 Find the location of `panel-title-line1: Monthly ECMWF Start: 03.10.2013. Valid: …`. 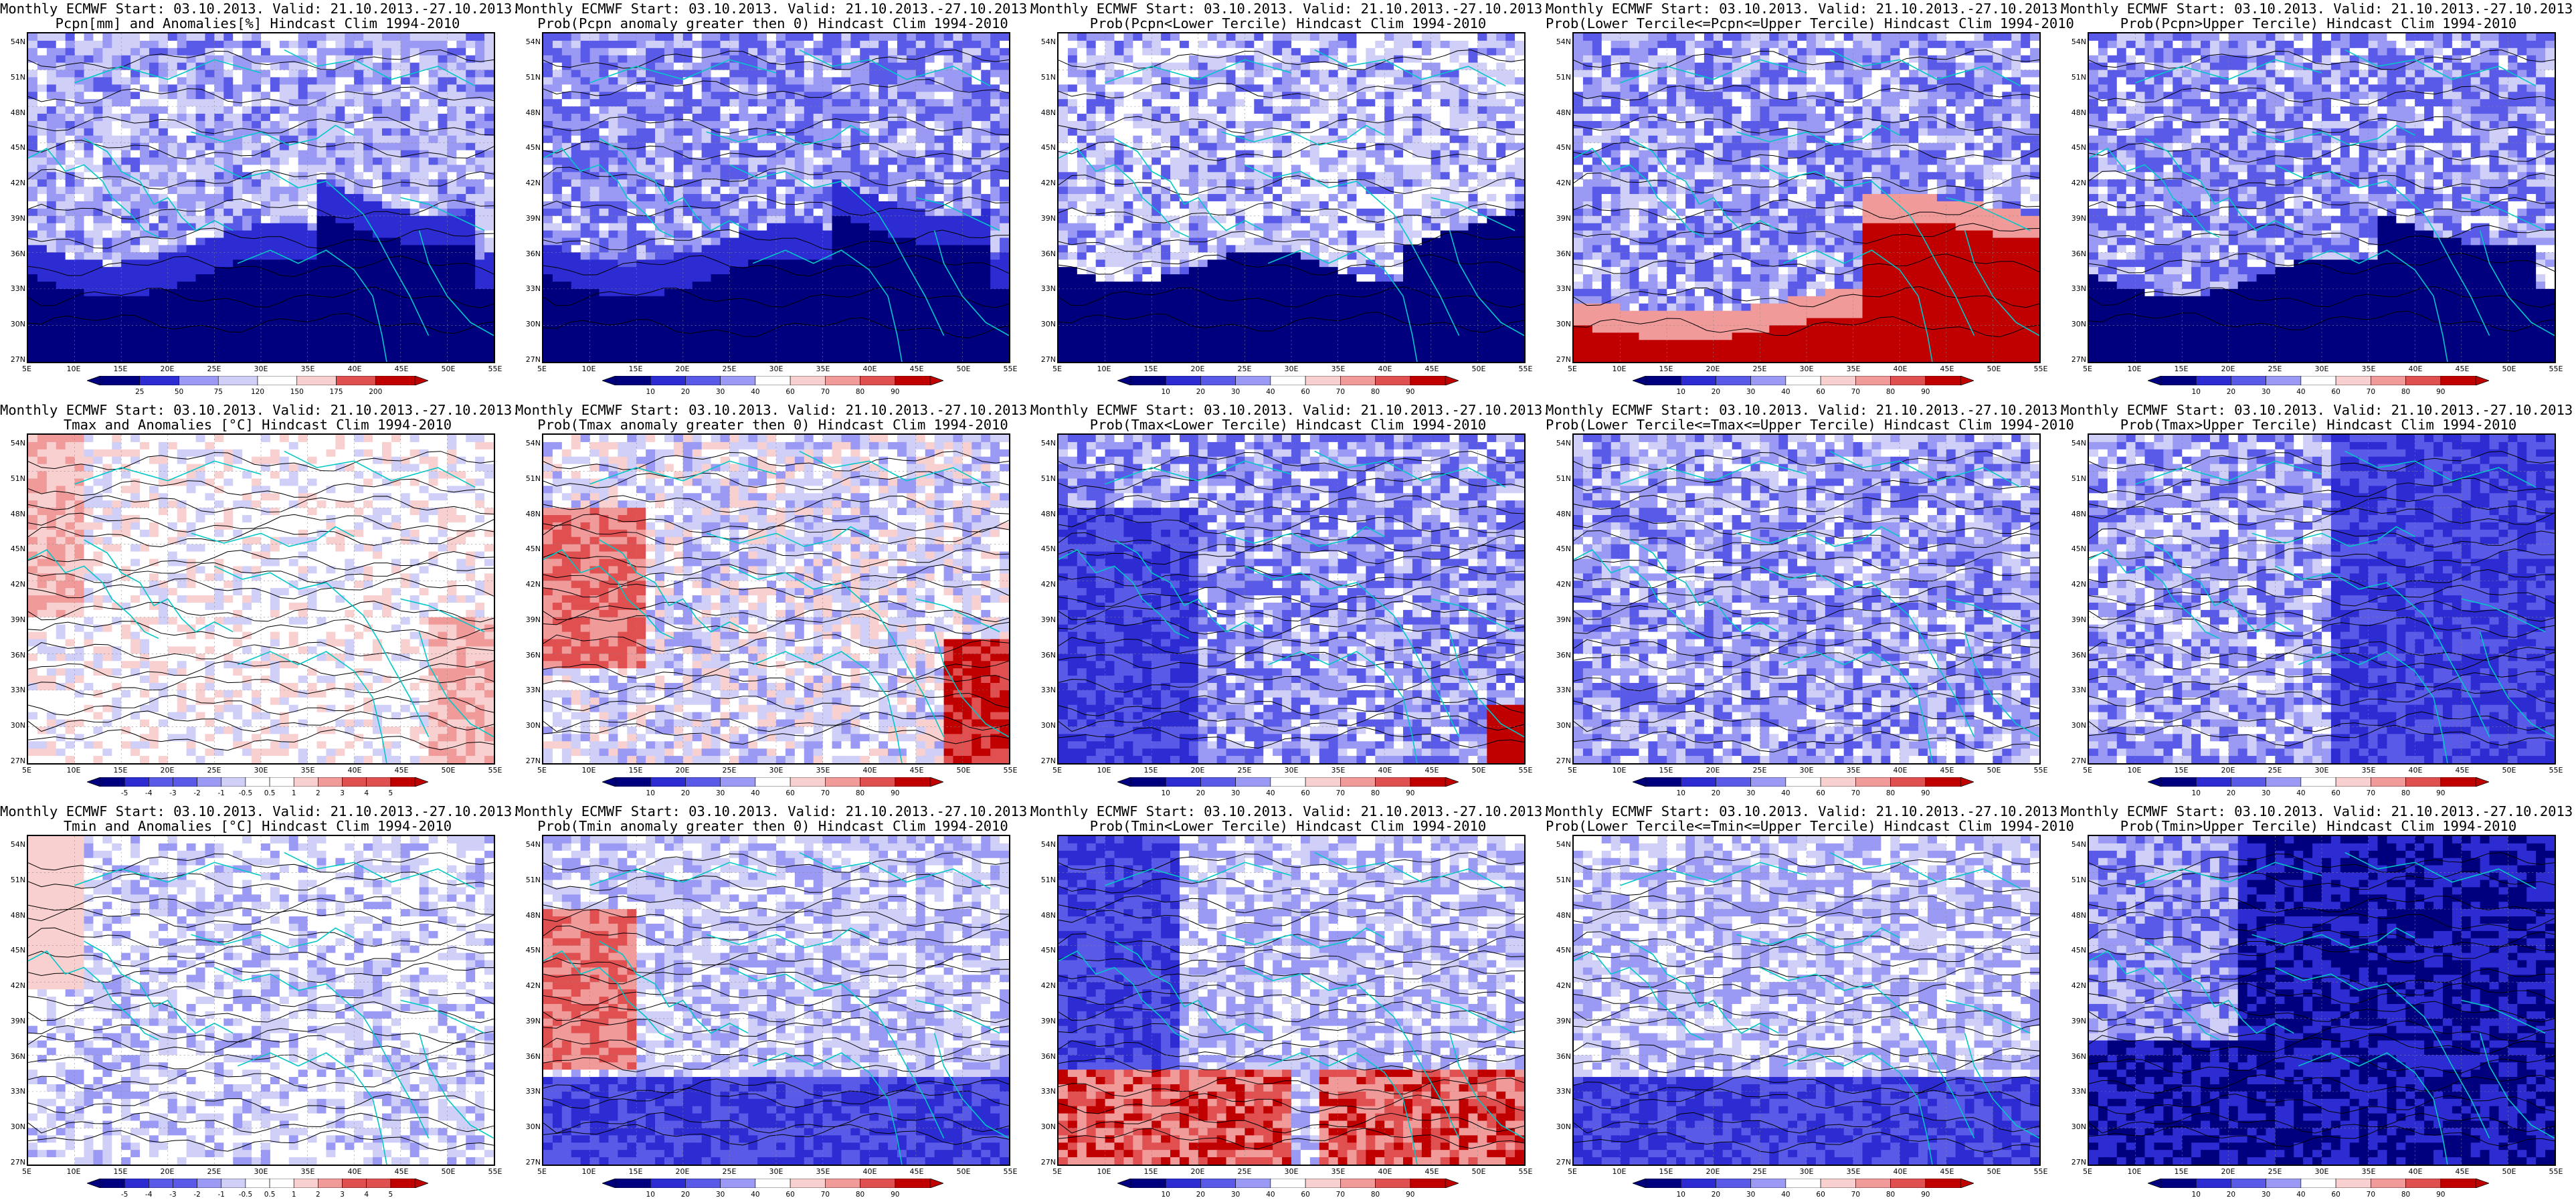

panel-title-line1: Monthly ECMWF Start: 03.10.2013. Valid: … is located at coordinates (1290, 410).